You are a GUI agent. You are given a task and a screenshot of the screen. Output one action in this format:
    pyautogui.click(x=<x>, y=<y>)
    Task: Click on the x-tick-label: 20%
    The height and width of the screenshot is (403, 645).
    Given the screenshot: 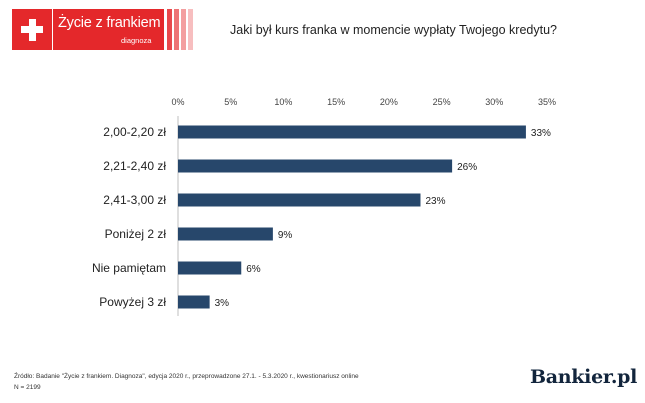 What is the action you would take?
    pyautogui.click(x=389, y=102)
    